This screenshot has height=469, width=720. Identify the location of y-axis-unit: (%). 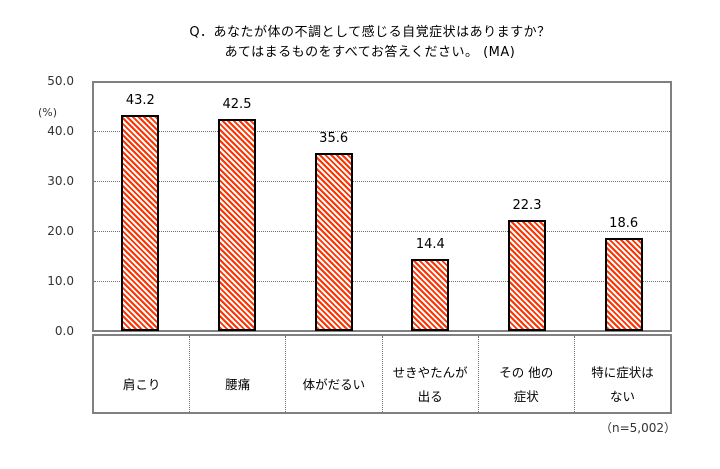
(48, 112).